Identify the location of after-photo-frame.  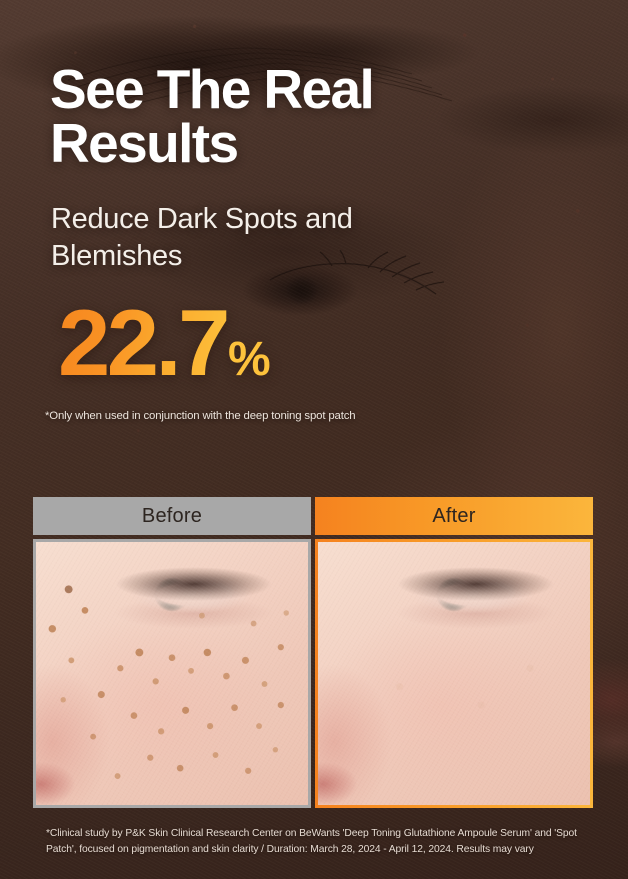
(454, 673).